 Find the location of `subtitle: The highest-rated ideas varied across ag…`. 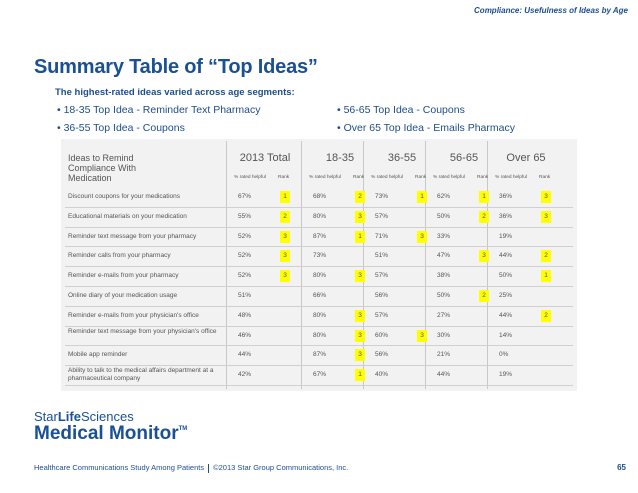

subtitle: The highest-rated ideas varied across ag… is located at coordinates (175, 92).